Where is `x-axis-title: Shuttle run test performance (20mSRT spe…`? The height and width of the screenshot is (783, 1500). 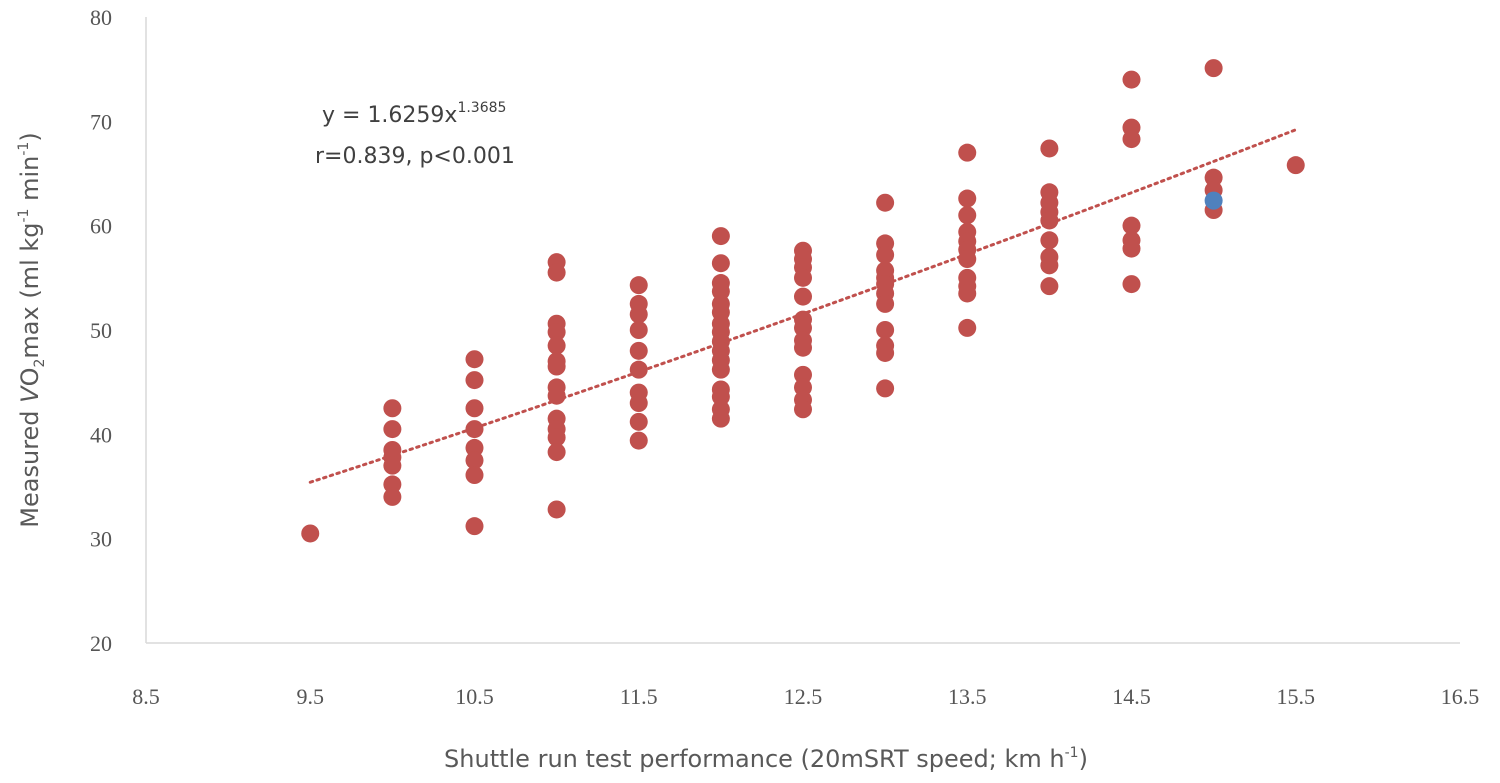
x-axis-title: Shuttle run test performance (20mSRT spe… is located at coordinates (766, 759).